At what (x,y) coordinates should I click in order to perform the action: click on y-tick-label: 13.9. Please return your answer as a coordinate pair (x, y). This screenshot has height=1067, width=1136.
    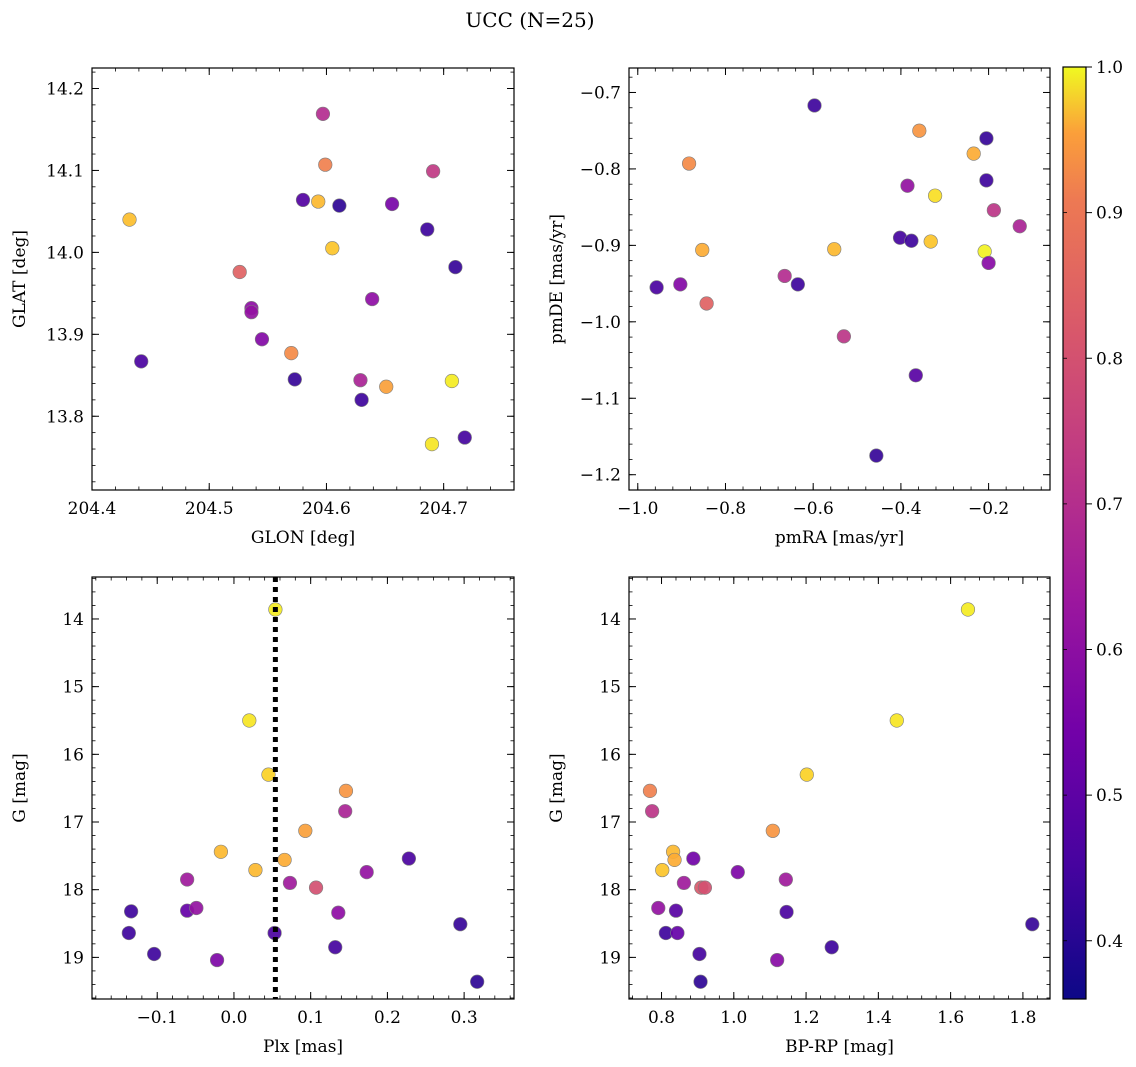
    Looking at the image, I should click on (65, 335).